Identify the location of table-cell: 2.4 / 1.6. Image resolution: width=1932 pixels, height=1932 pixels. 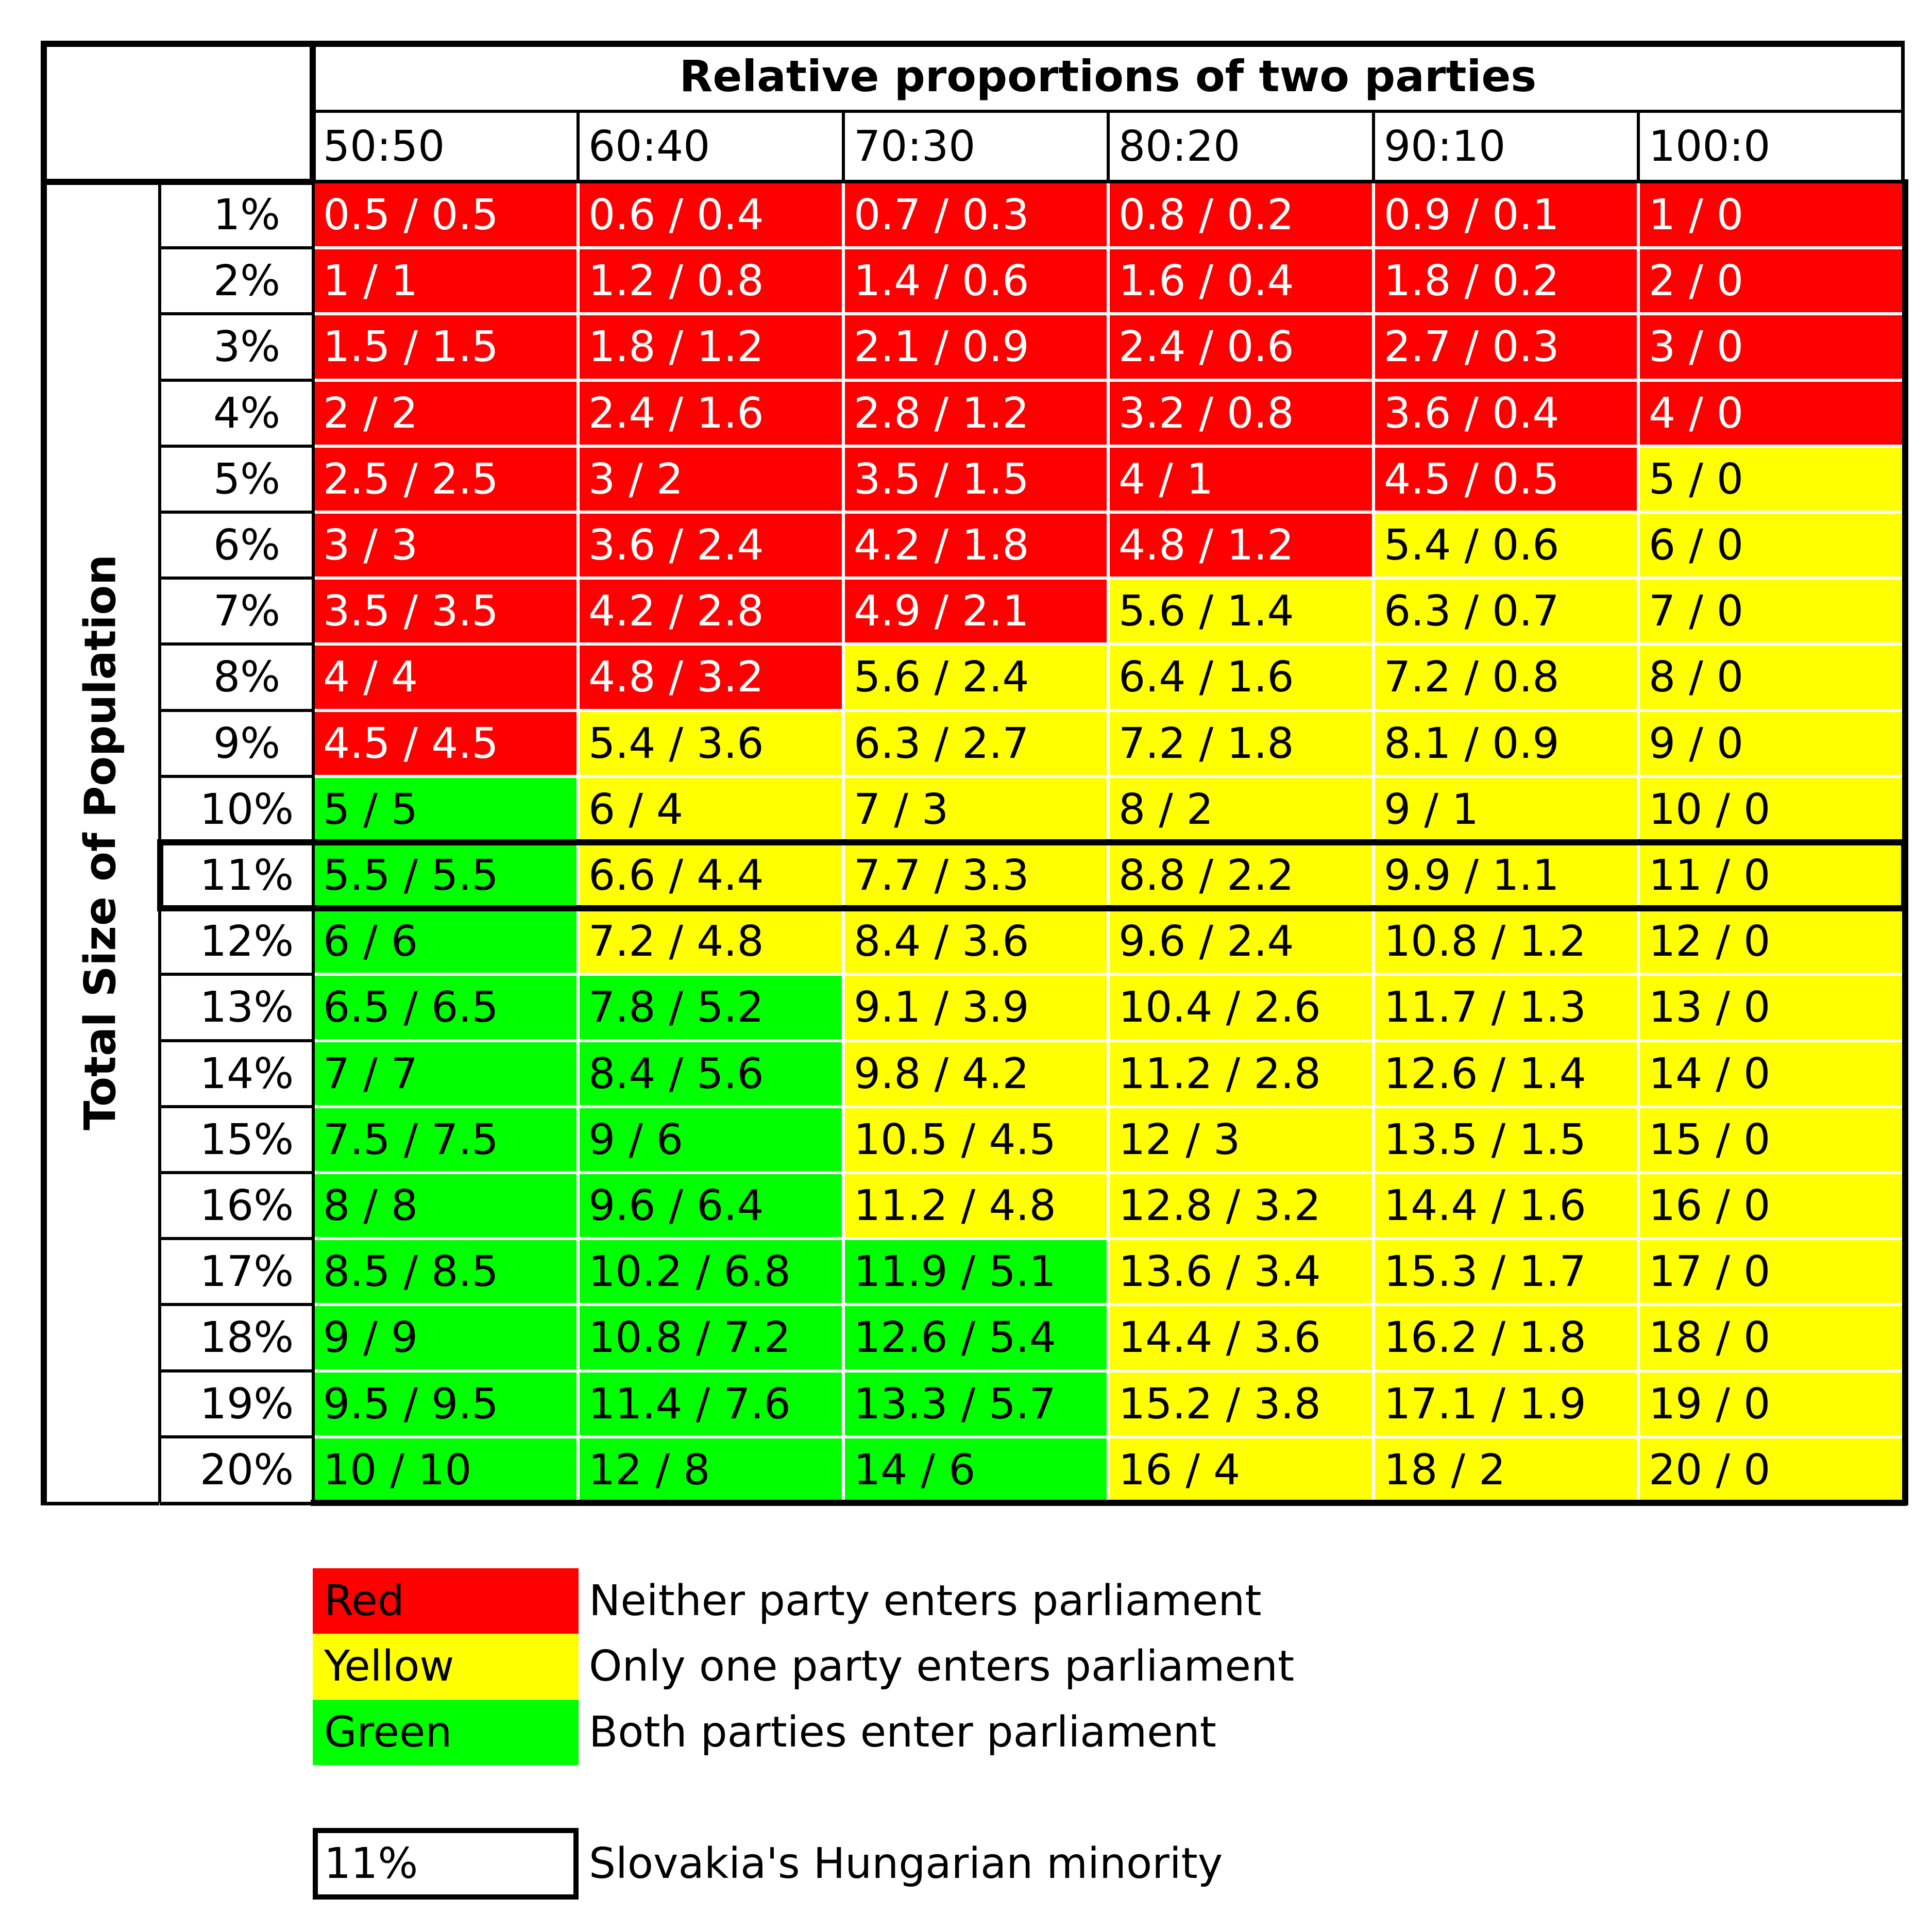
(710, 413).